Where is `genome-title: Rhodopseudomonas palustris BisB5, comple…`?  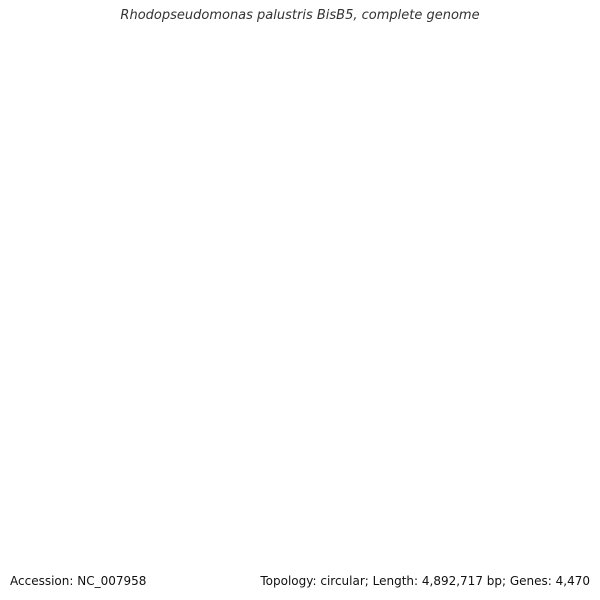 genome-title: Rhodopseudomonas palustris BisB5, comple… is located at coordinates (300, 15).